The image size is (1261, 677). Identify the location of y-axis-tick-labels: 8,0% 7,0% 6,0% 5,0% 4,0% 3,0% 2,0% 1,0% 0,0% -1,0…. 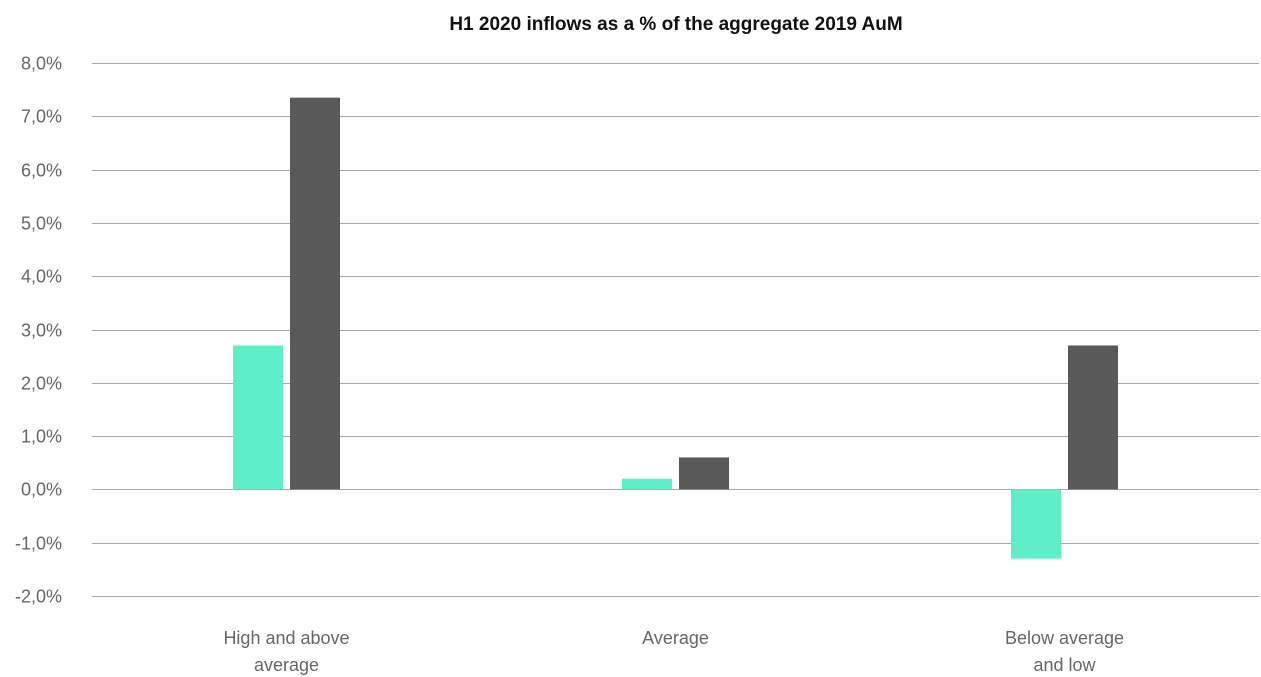
(38, 330).